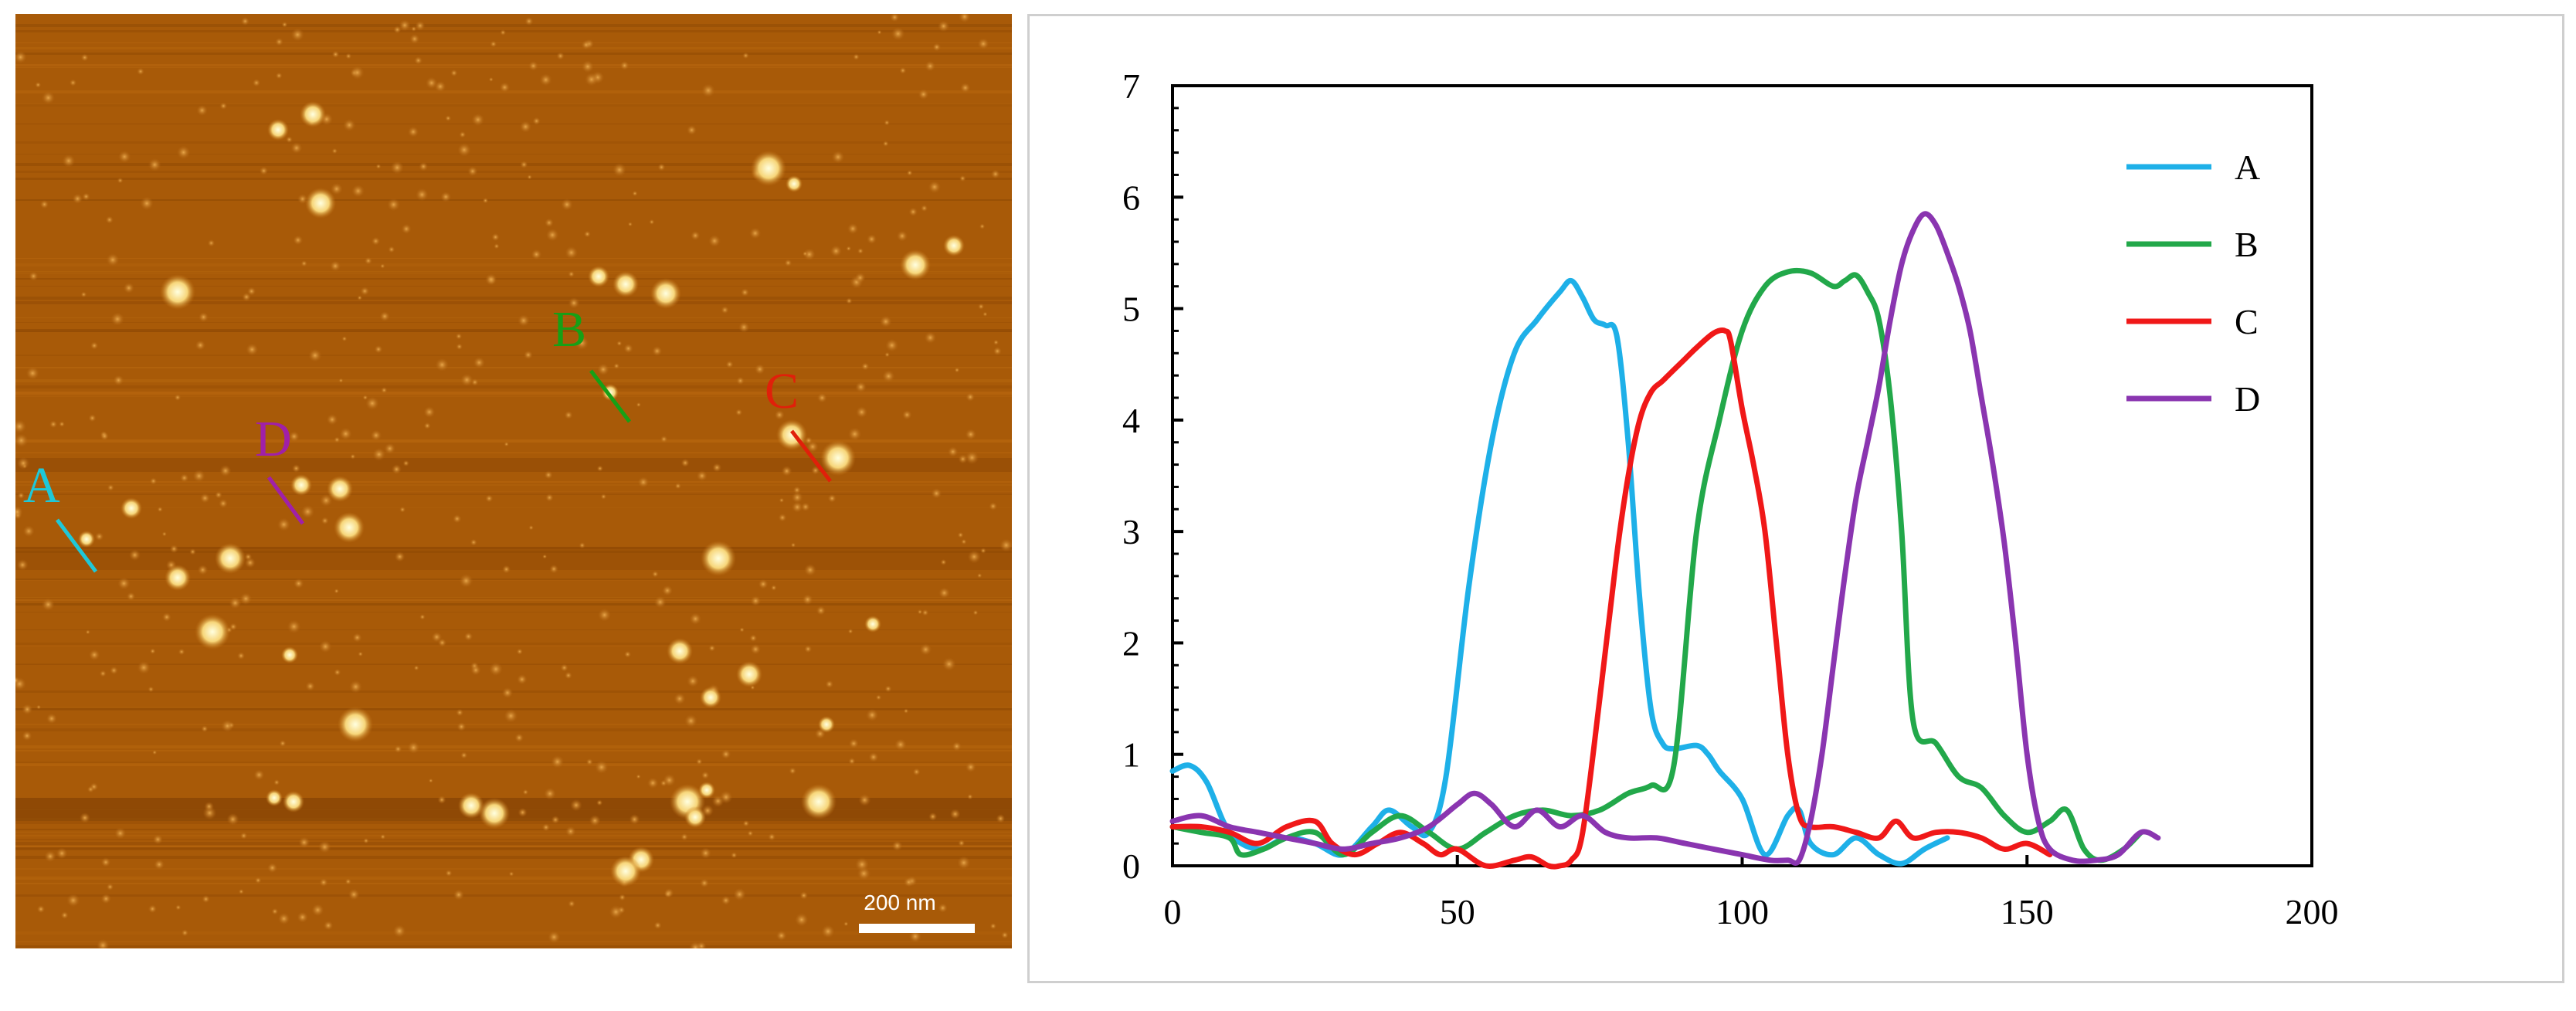 This screenshot has height=1011, width=2576. Describe the element at coordinates (2247, 321) in the screenshot. I see `legend-label-c: C` at that location.